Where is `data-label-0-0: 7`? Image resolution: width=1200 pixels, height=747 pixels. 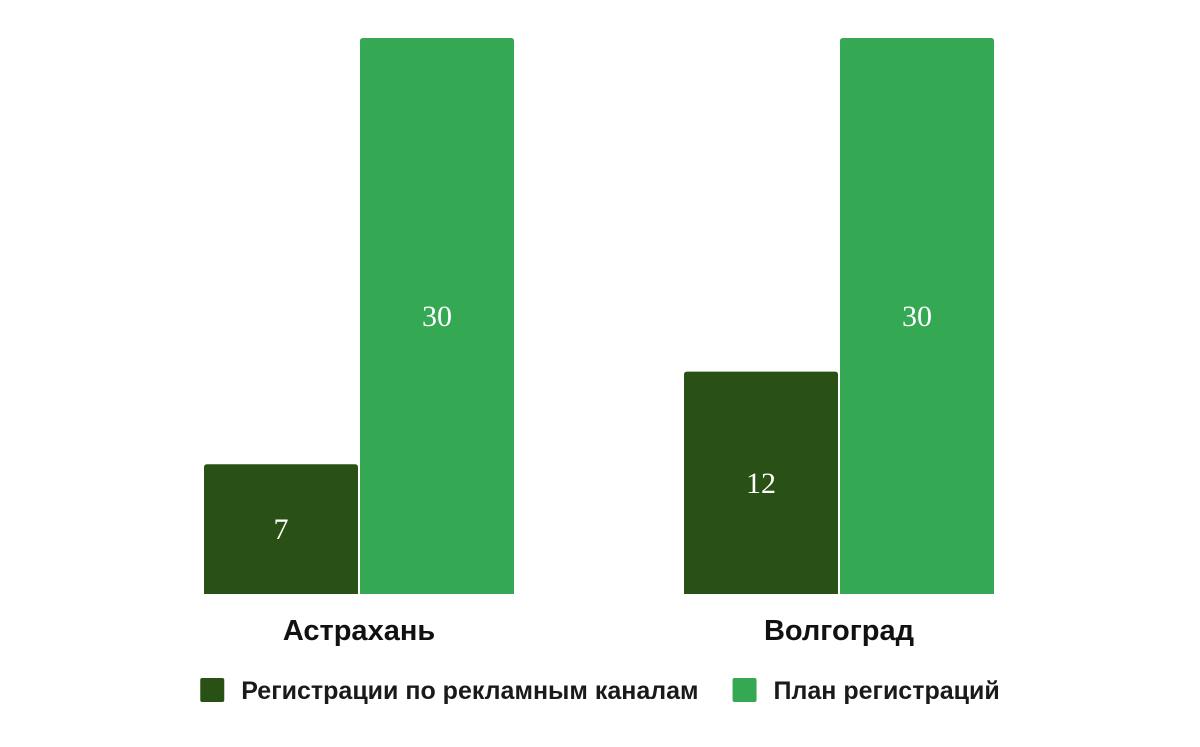
data-label-0-0: 7 is located at coordinates (281, 529).